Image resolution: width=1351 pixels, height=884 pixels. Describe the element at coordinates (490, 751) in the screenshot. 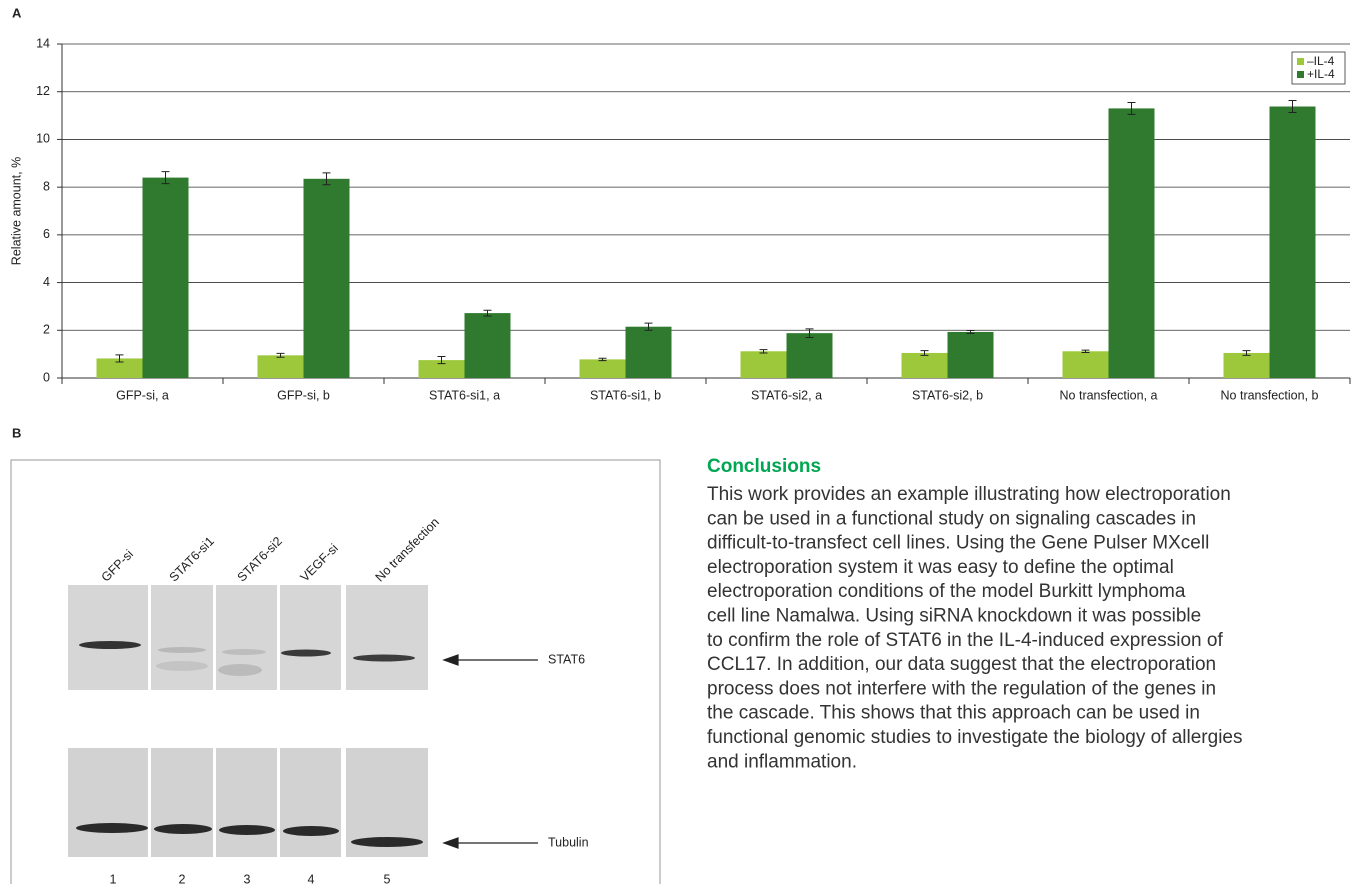

I see `blot-arrows` at that location.